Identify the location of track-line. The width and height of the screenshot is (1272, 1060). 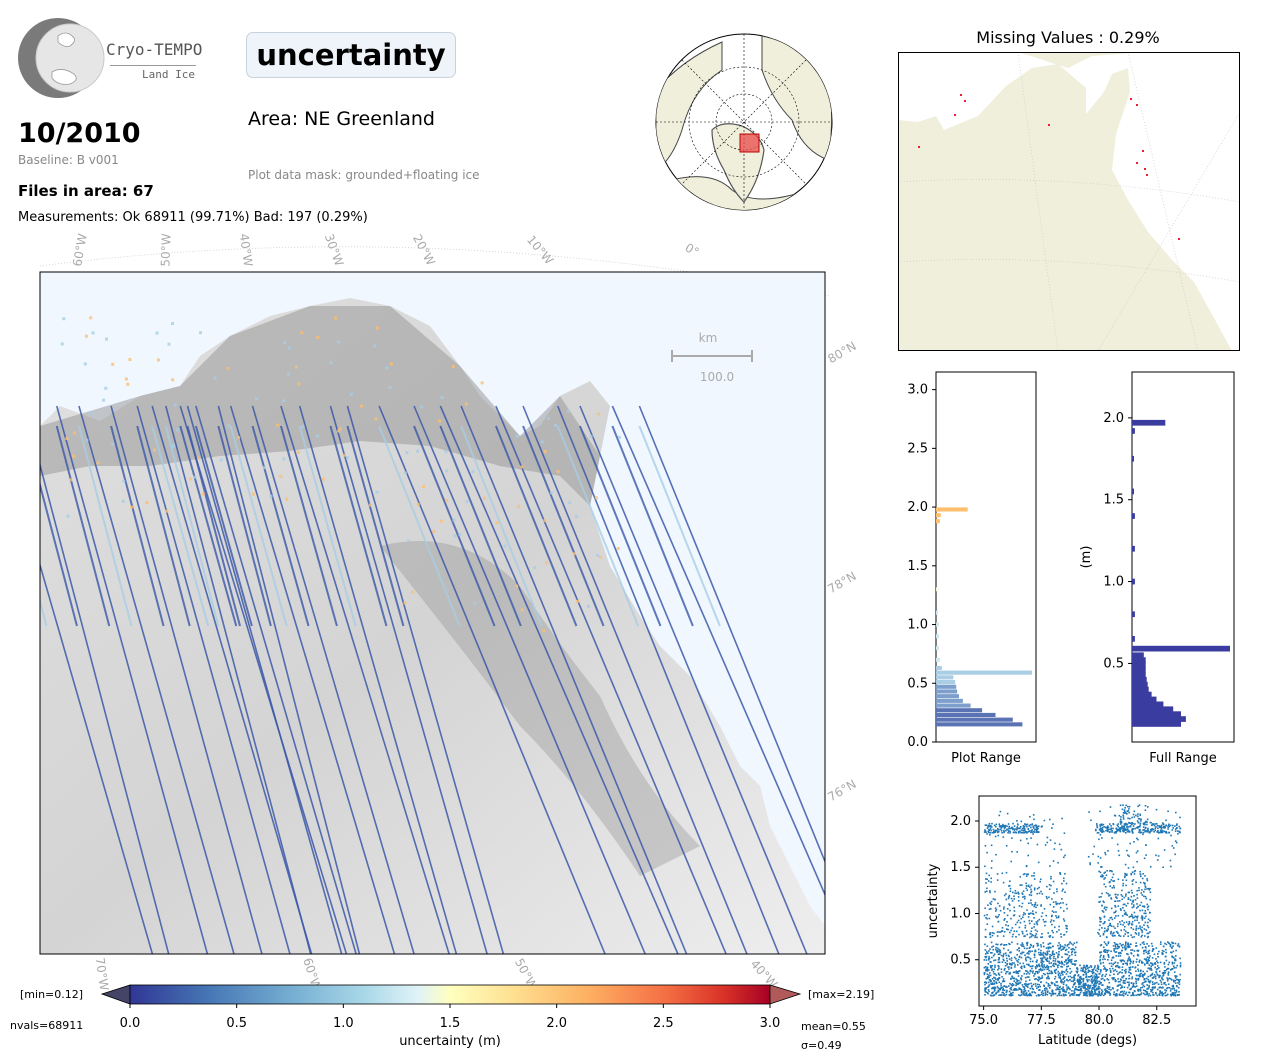
(365, 679).